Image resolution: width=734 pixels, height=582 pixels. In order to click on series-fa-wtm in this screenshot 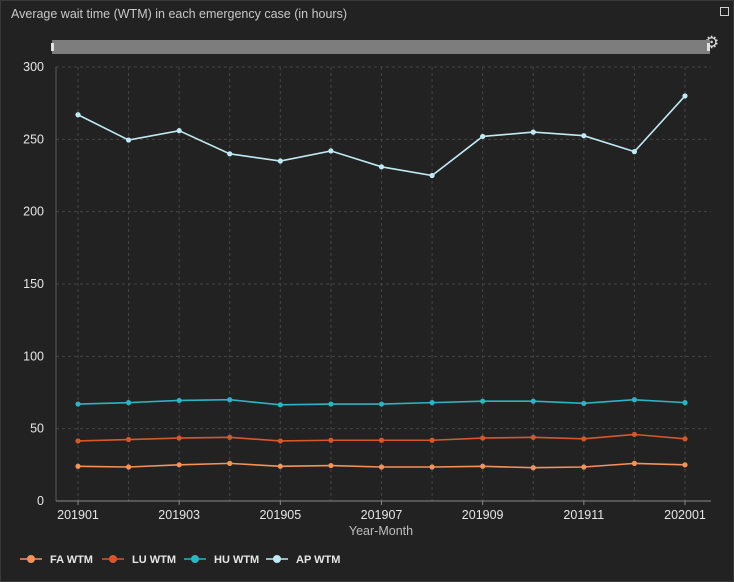, I will do `click(381, 465)`.